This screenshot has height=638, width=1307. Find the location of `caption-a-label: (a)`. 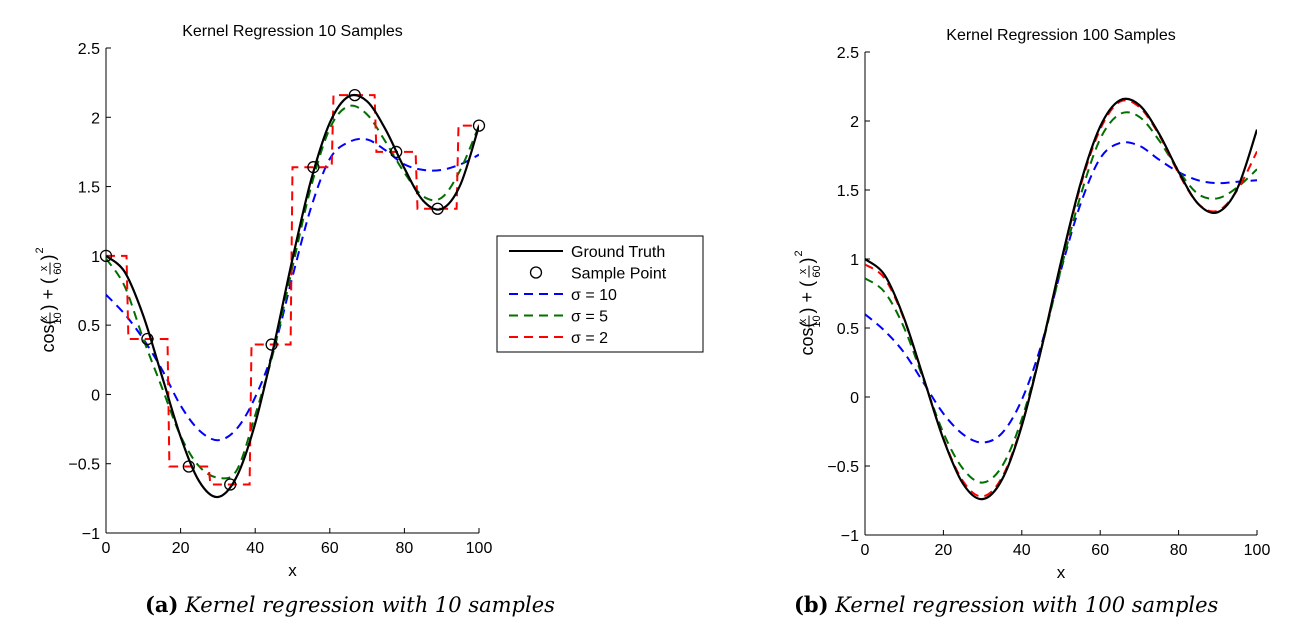

caption-a-label: (a) is located at coordinates (162, 604).